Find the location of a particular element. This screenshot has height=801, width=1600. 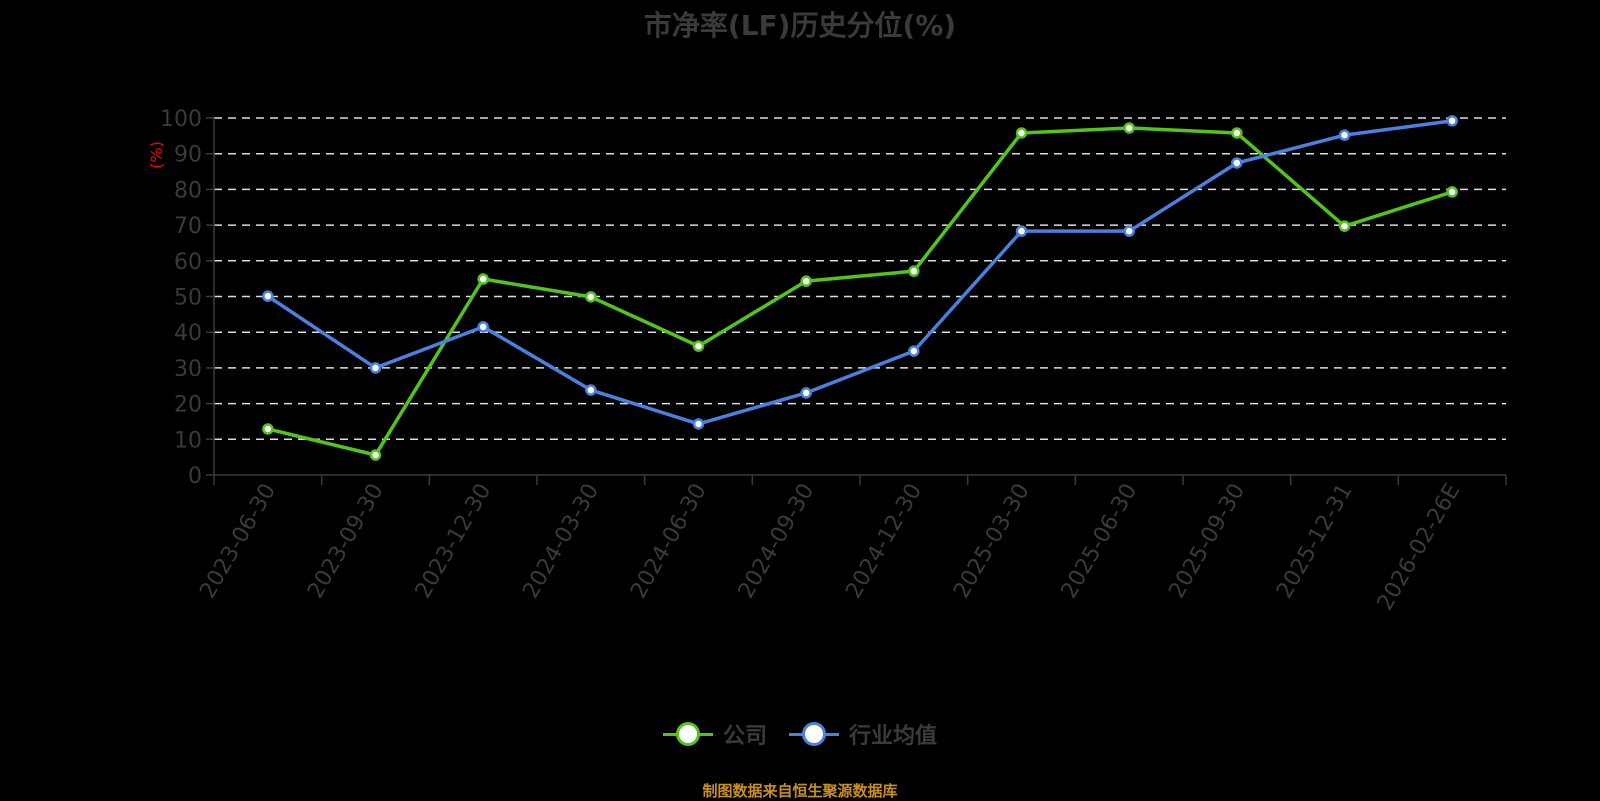

y-tick-label: 30 is located at coordinates (188, 369).